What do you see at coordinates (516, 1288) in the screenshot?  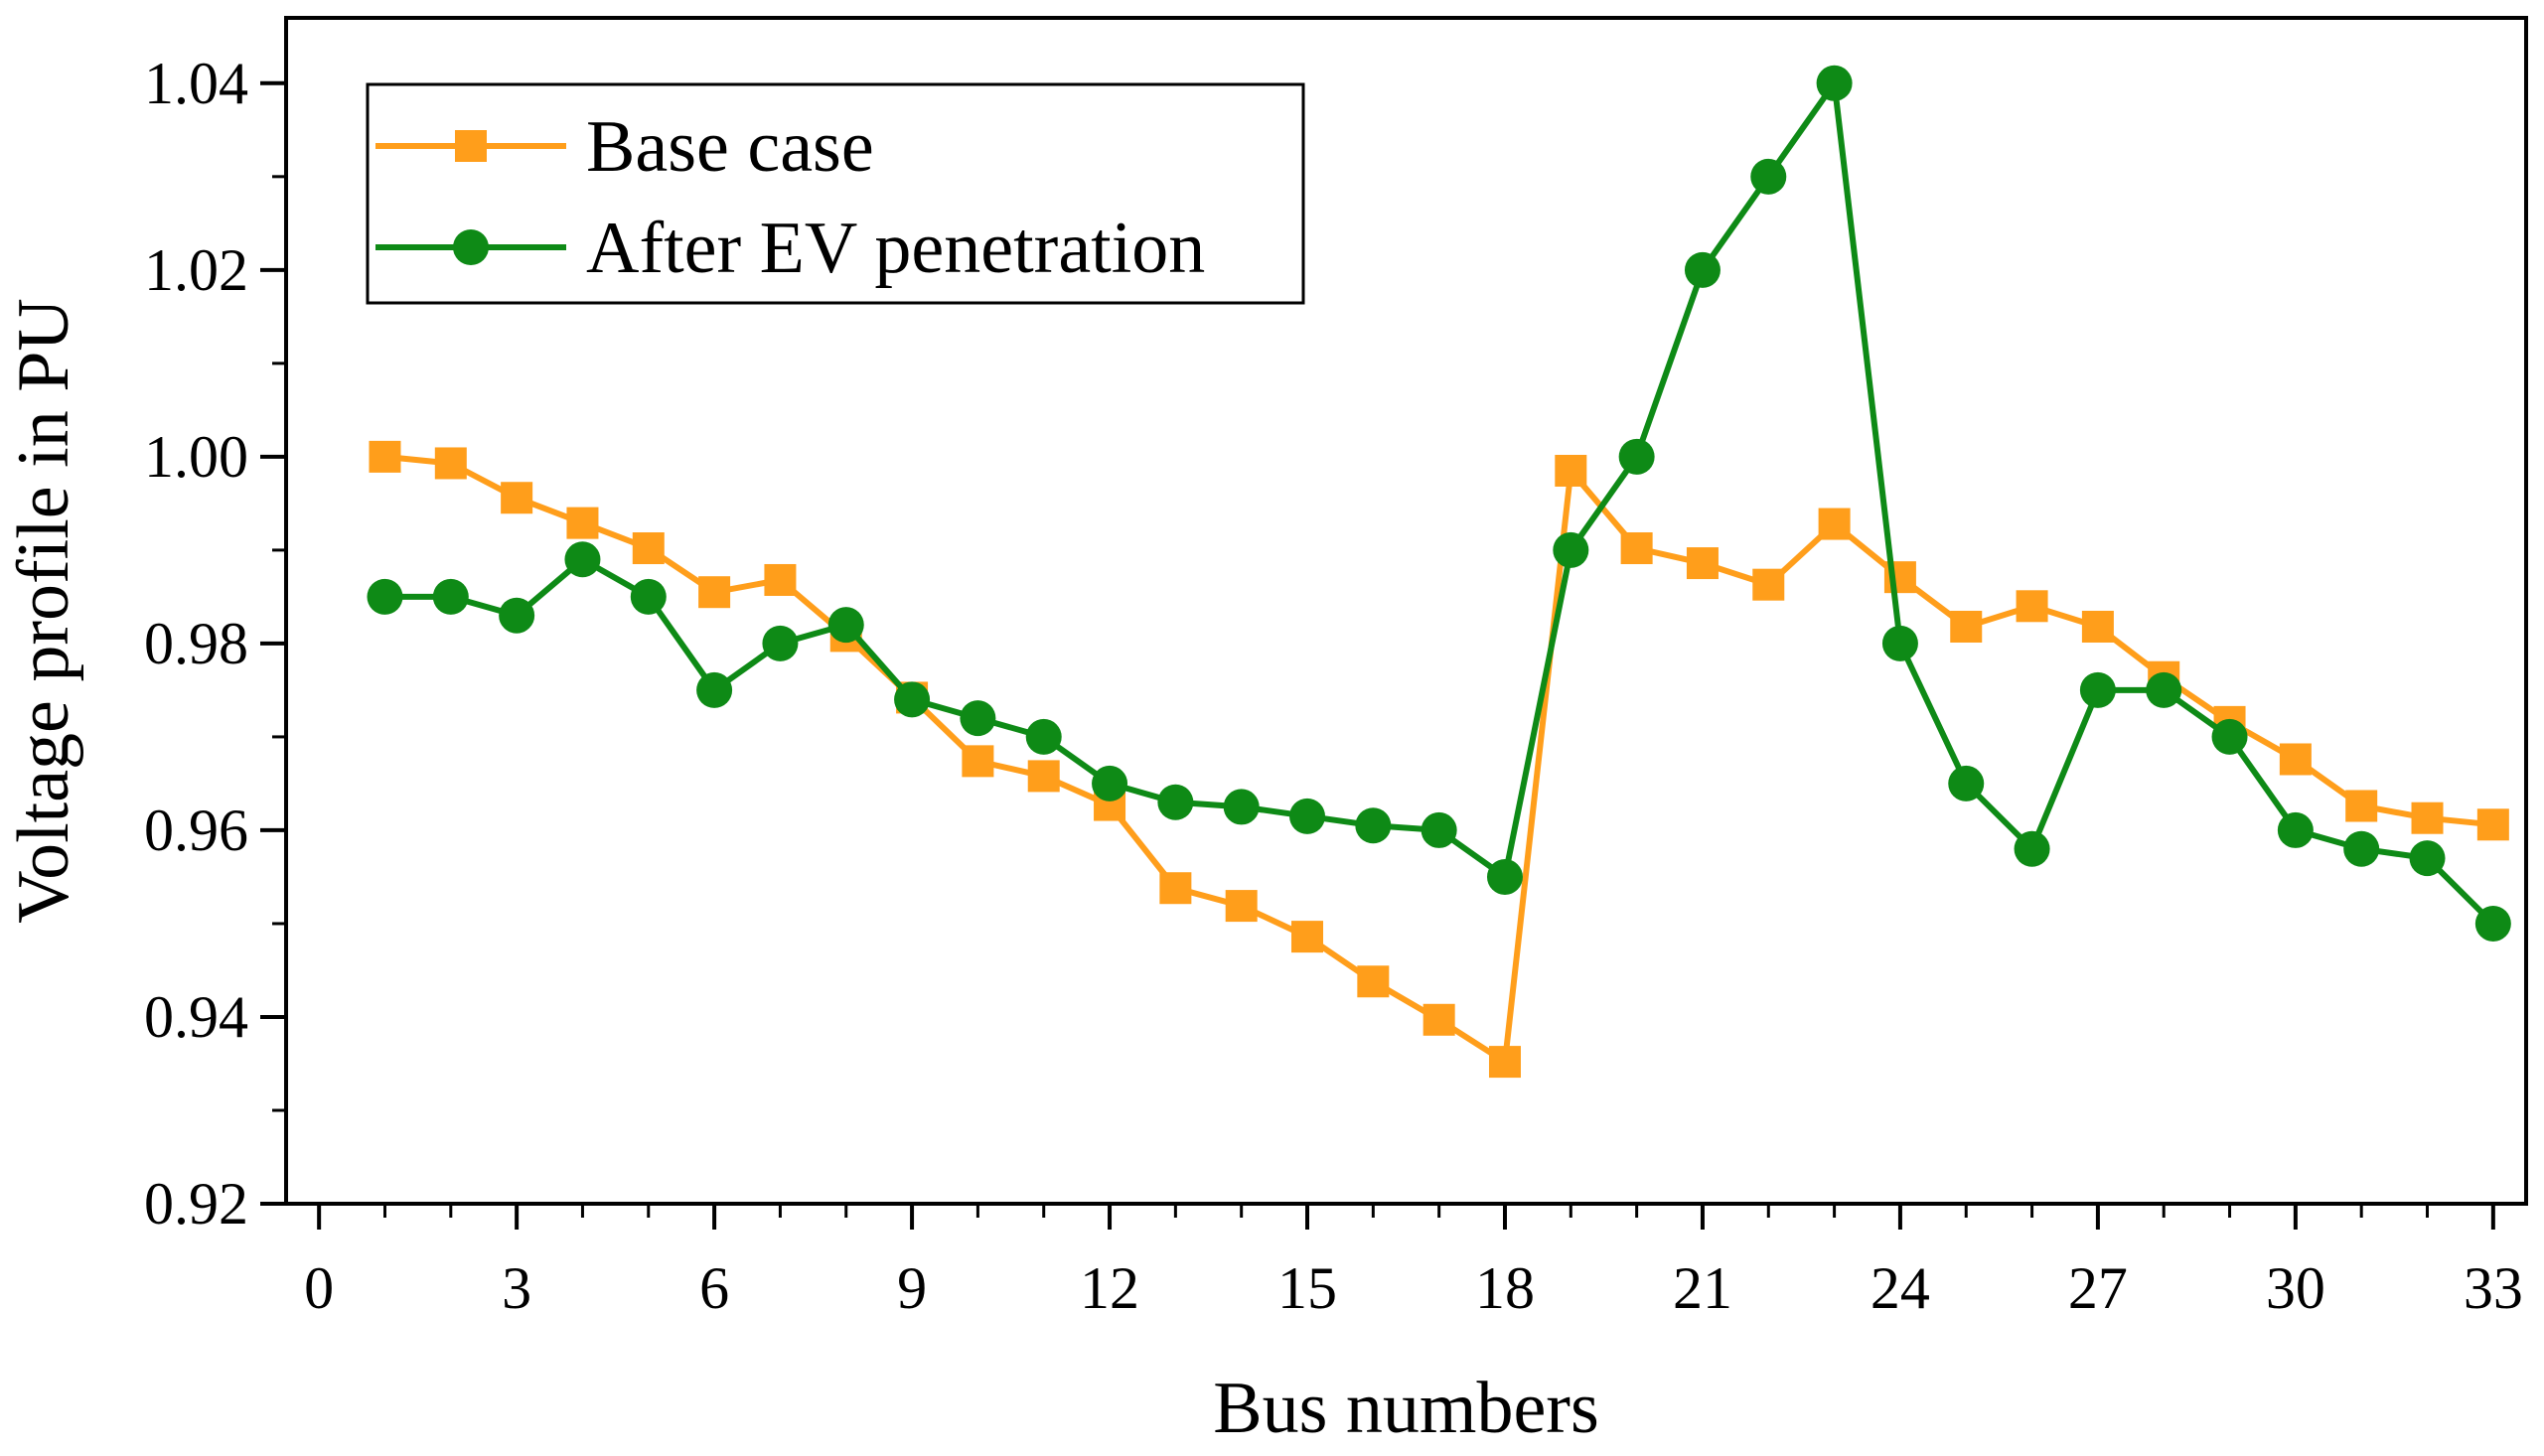 I see `x-tick-label: 3` at bounding box center [516, 1288].